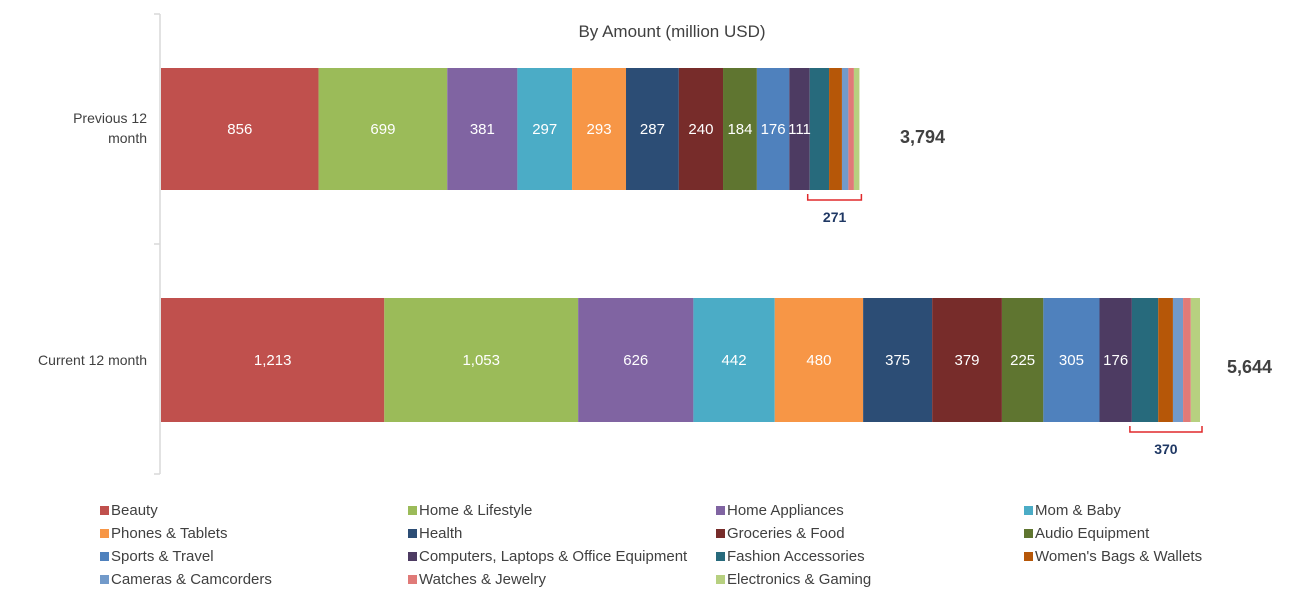 The height and width of the screenshot is (612, 1300). I want to click on legend-item: Women's Bags & Wallets, so click(1113, 557).